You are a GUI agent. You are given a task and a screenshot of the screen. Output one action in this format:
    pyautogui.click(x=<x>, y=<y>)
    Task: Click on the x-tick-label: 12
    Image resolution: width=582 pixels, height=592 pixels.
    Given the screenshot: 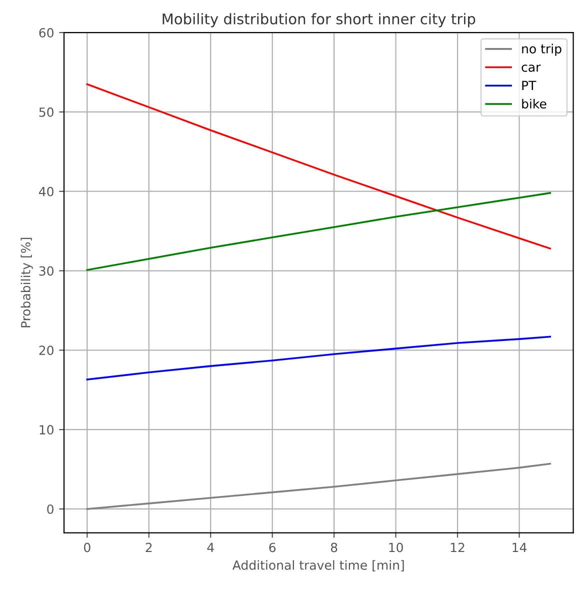 What is the action you would take?
    pyautogui.click(x=457, y=547)
    